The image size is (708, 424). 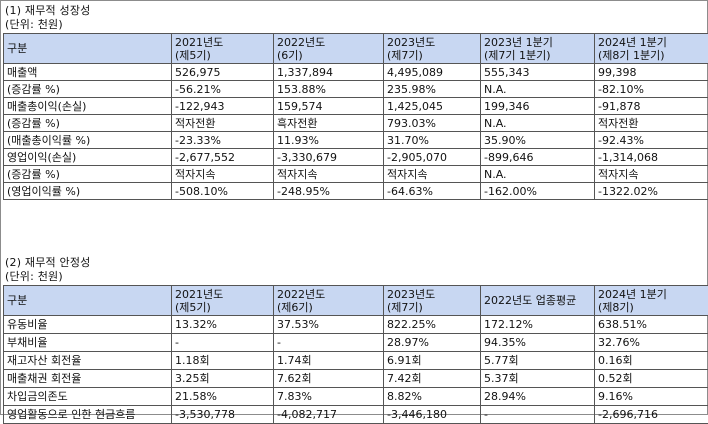 I want to click on row-label: 영업이익(손실), so click(x=88, y=157).